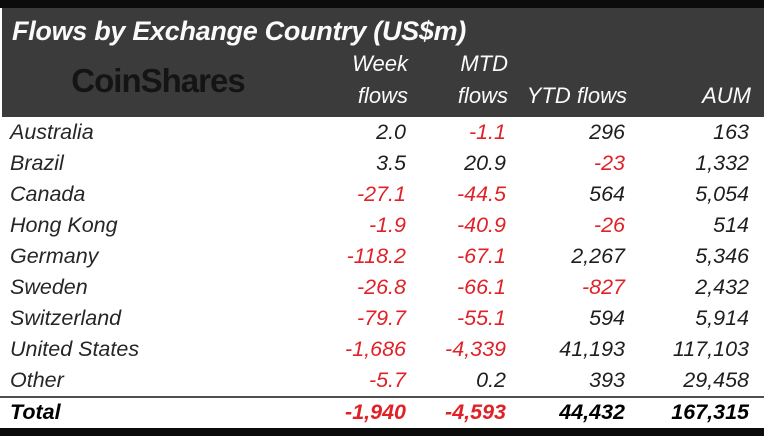 The height and width of the screenshot is (436, 764). I want to click on total-week-flows-value: -1,940, so click(375, 411).